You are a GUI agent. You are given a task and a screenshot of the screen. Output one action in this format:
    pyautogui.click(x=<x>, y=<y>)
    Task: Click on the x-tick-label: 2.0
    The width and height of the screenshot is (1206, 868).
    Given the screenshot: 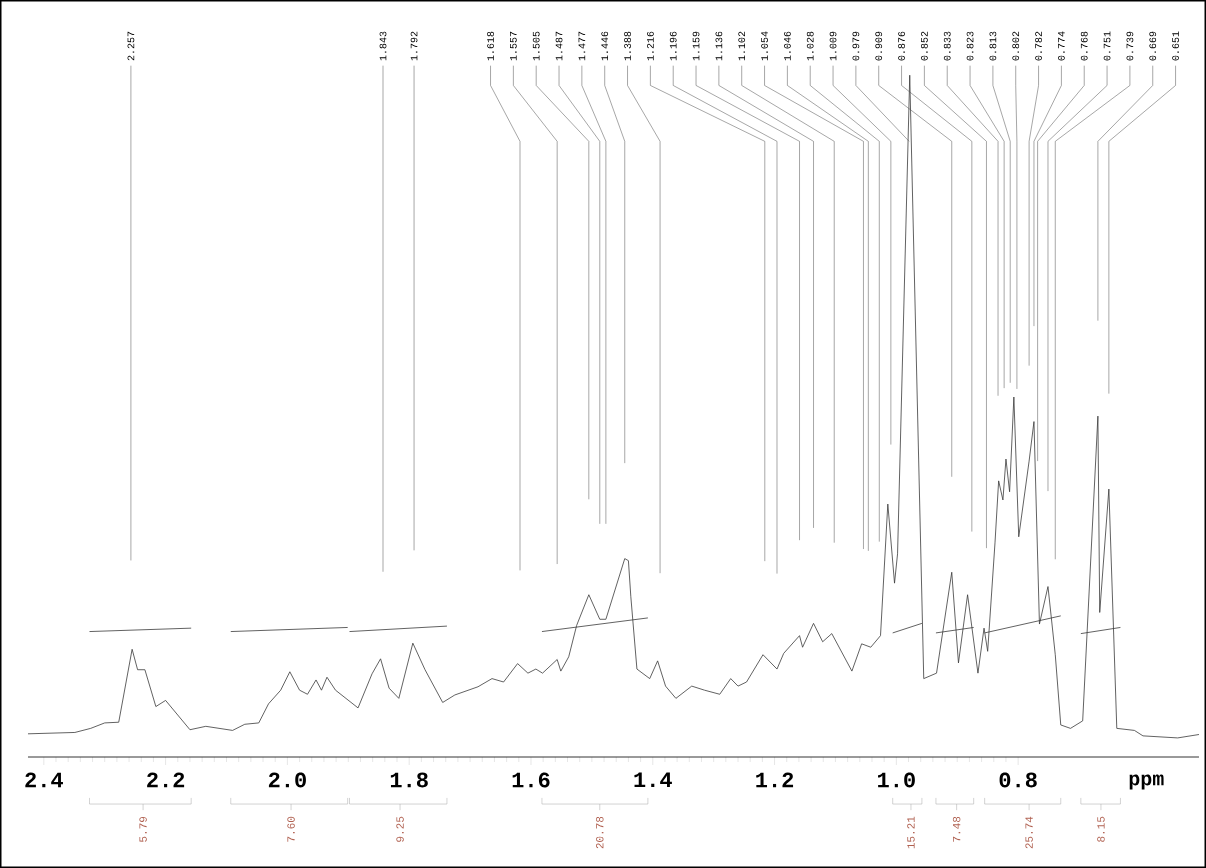 What is the action you would take?
    pyautogui.click(x=287, y=780)
    